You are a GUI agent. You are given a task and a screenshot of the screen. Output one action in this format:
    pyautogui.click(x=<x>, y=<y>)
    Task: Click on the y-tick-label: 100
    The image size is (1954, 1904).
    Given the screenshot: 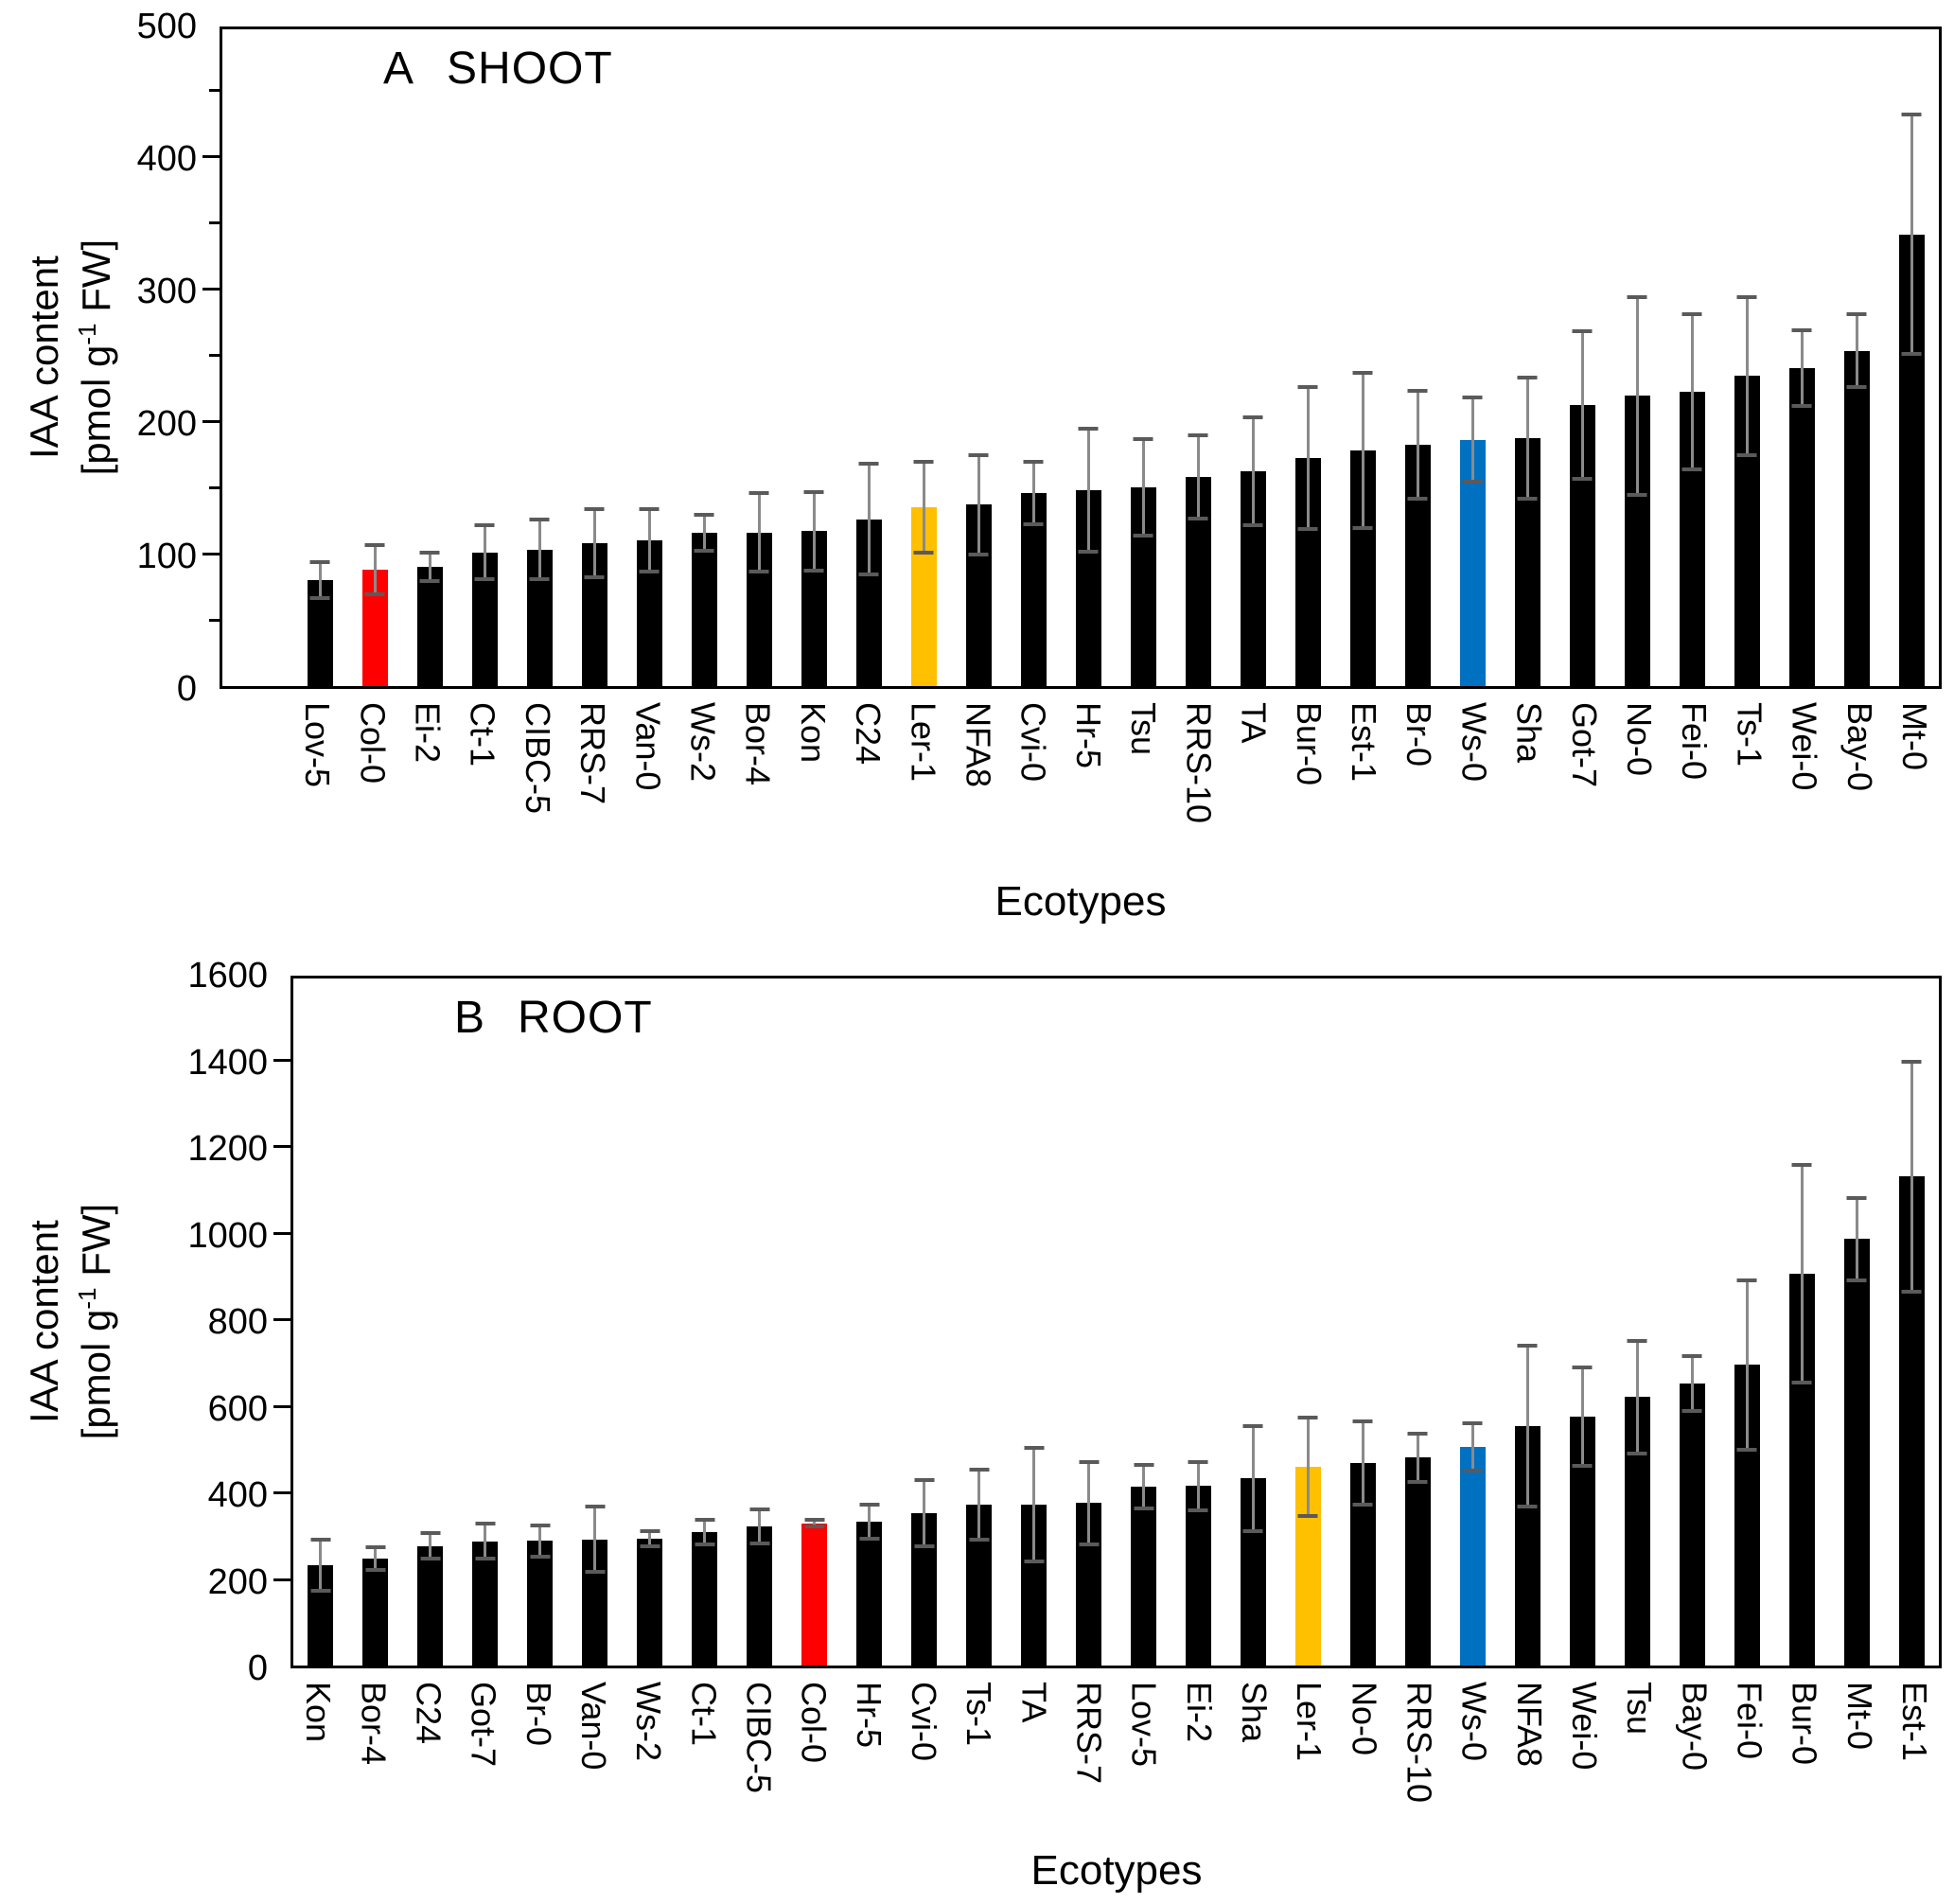 What is the action you would take?
    pyautogui.click(x=166, y=556)
    